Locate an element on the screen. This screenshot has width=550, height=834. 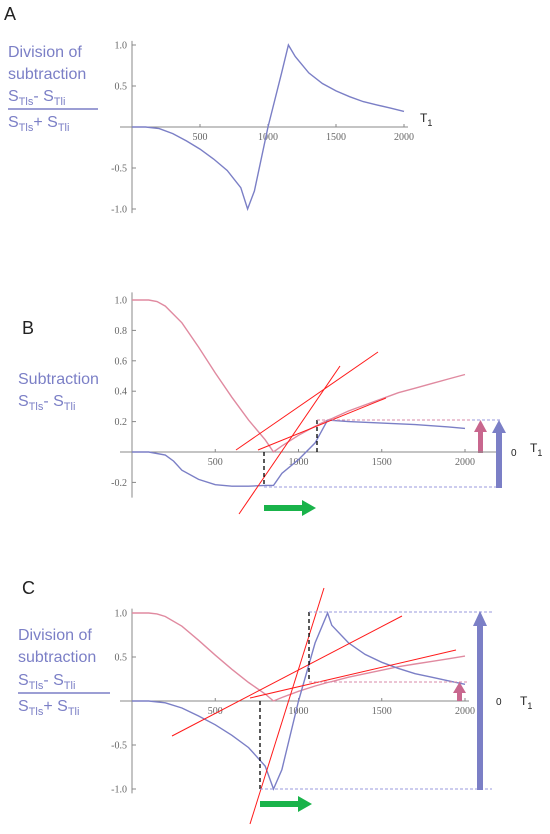
panel-b-blue-arrow-shaft is located at coordinates (499, 460).